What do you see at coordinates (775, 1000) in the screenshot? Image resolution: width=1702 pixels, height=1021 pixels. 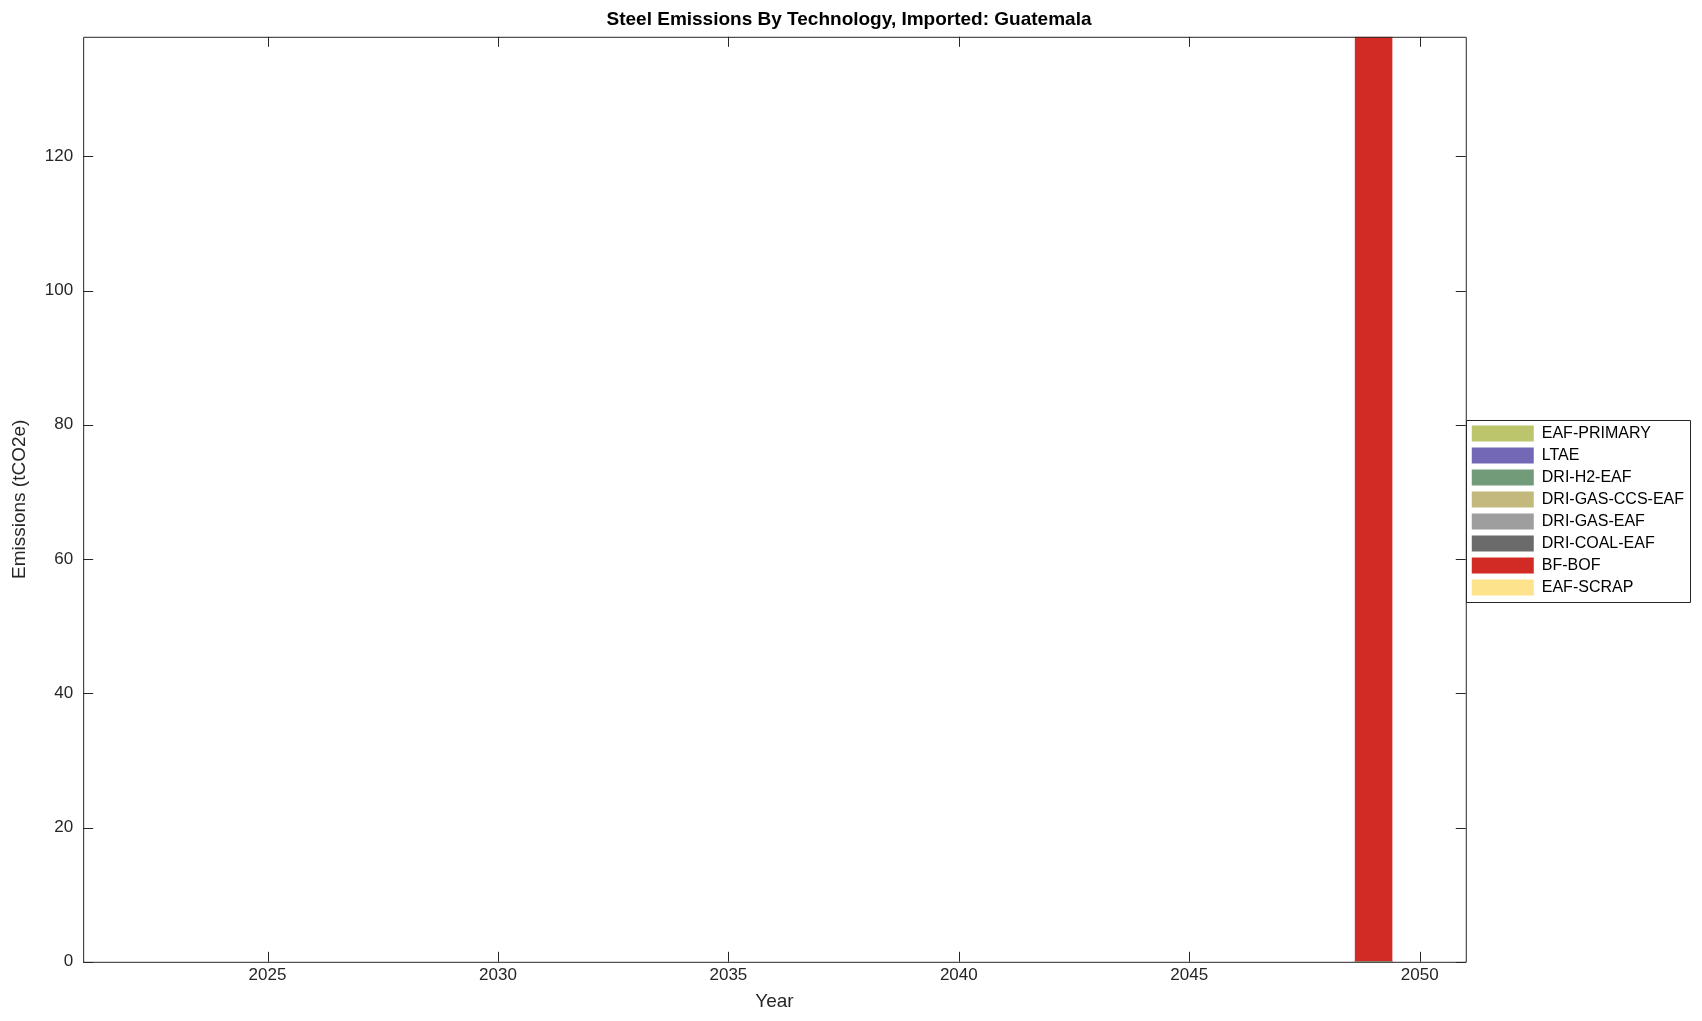 I see `x-axis-title: Year` at bounding box center [775, 1000].